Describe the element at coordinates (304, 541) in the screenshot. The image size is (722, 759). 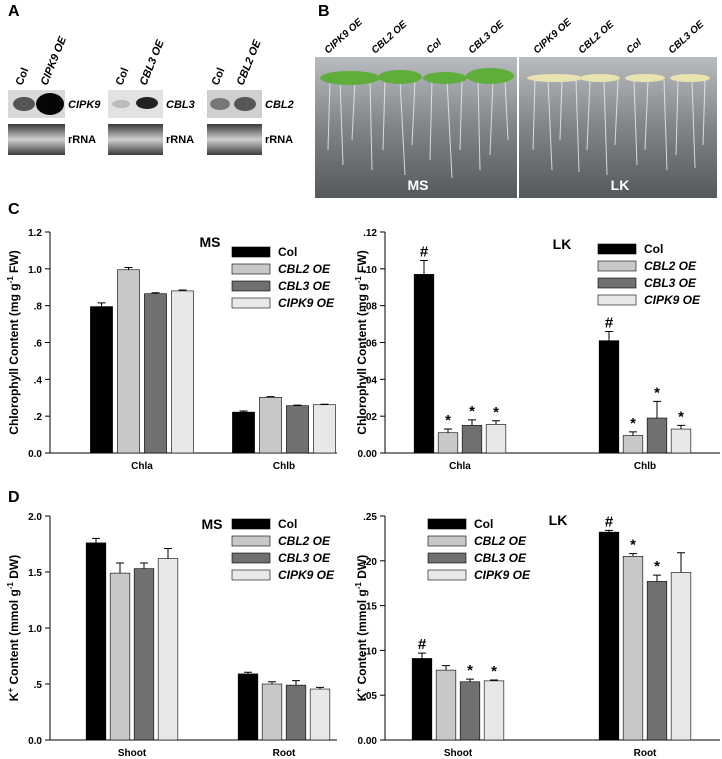
I see `legend-label: CBL2 OE` at that location.